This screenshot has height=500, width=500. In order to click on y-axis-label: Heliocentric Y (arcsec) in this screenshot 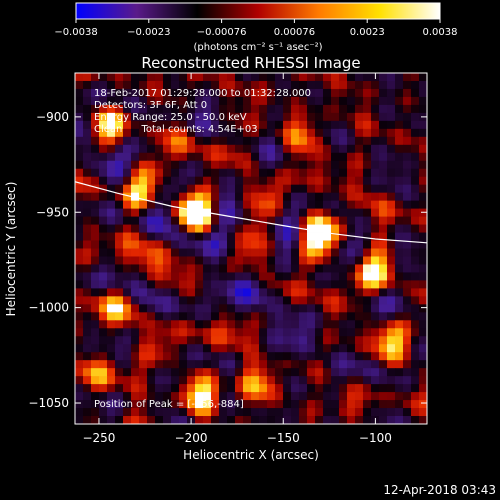, I will do `click(11, 249)`.